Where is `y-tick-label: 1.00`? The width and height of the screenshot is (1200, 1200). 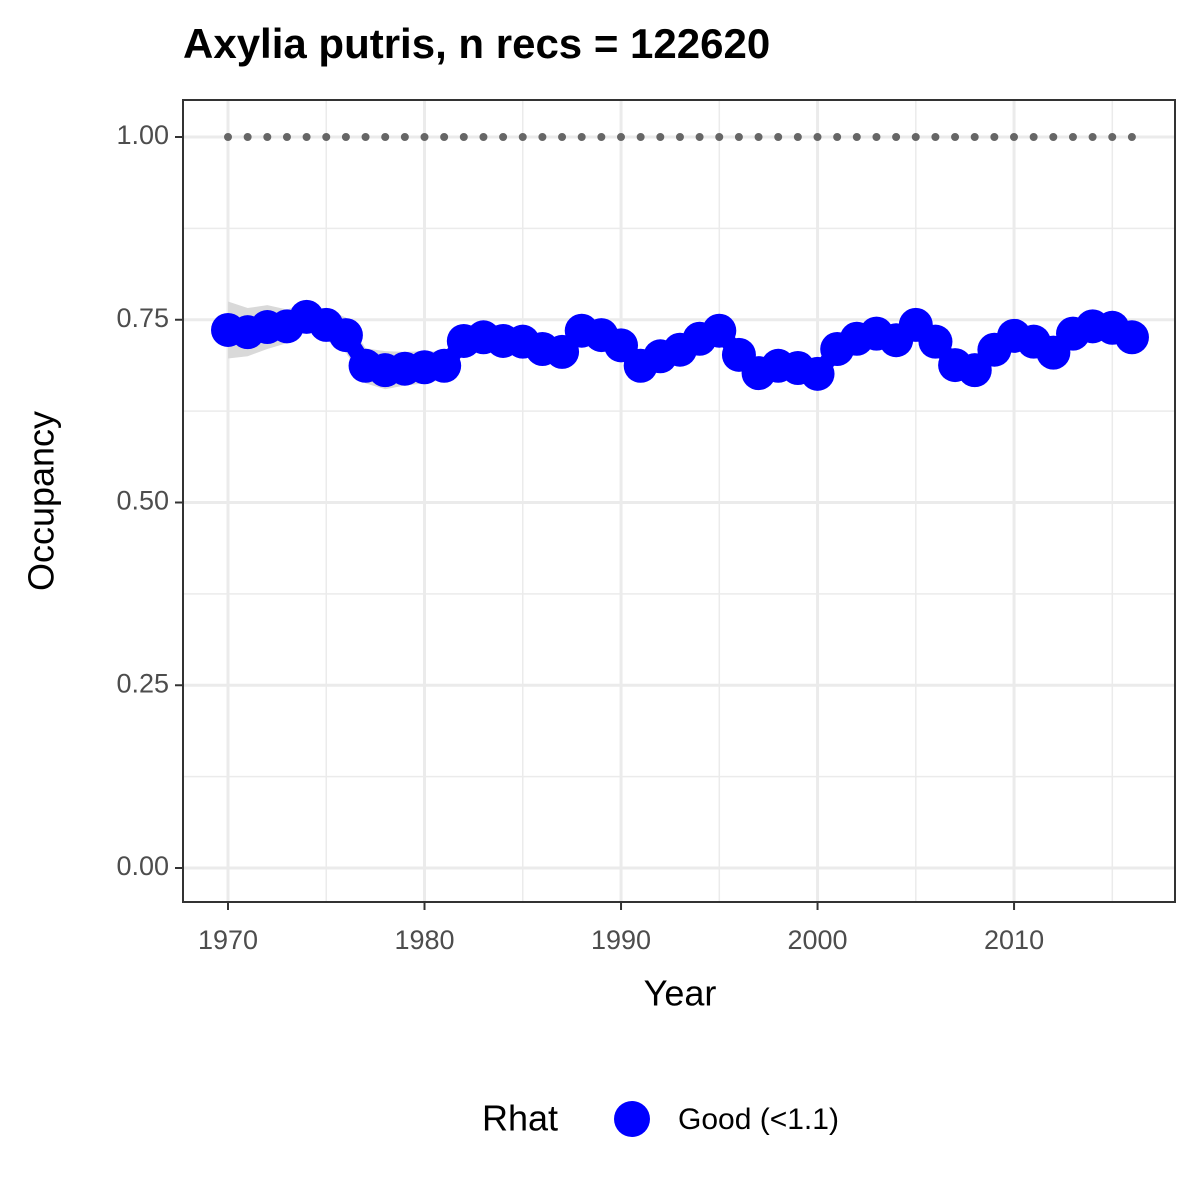 y-tick-label: 1.00 is located at coordinates (142, 135).